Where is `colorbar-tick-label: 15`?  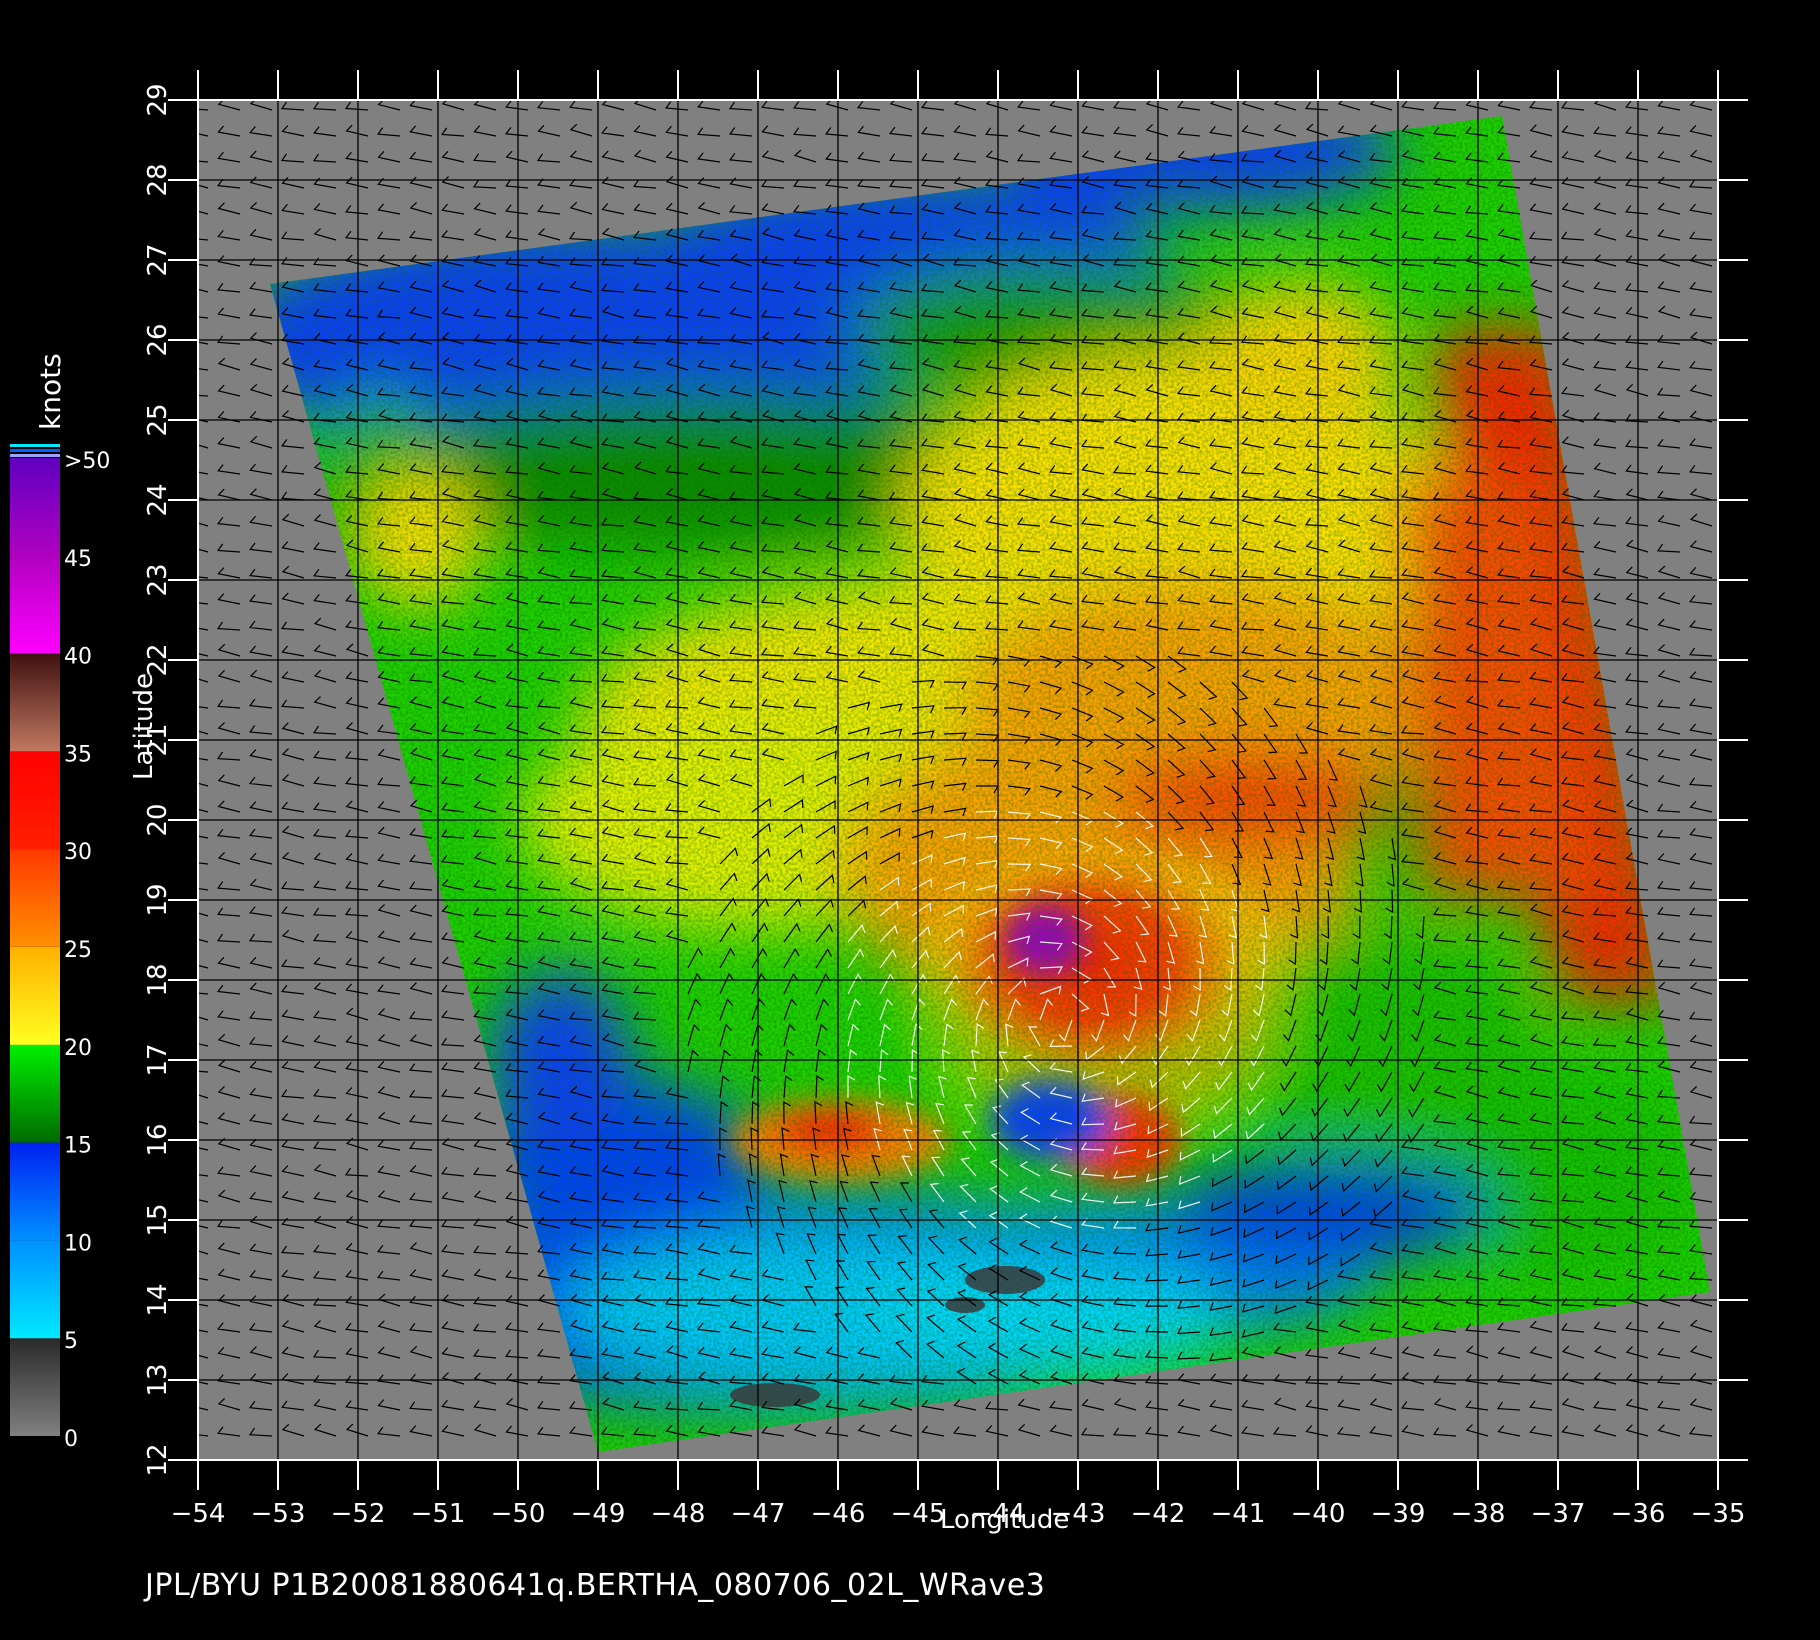
colorbar-tick-label: 15 is located at coordinates (78, 1146).